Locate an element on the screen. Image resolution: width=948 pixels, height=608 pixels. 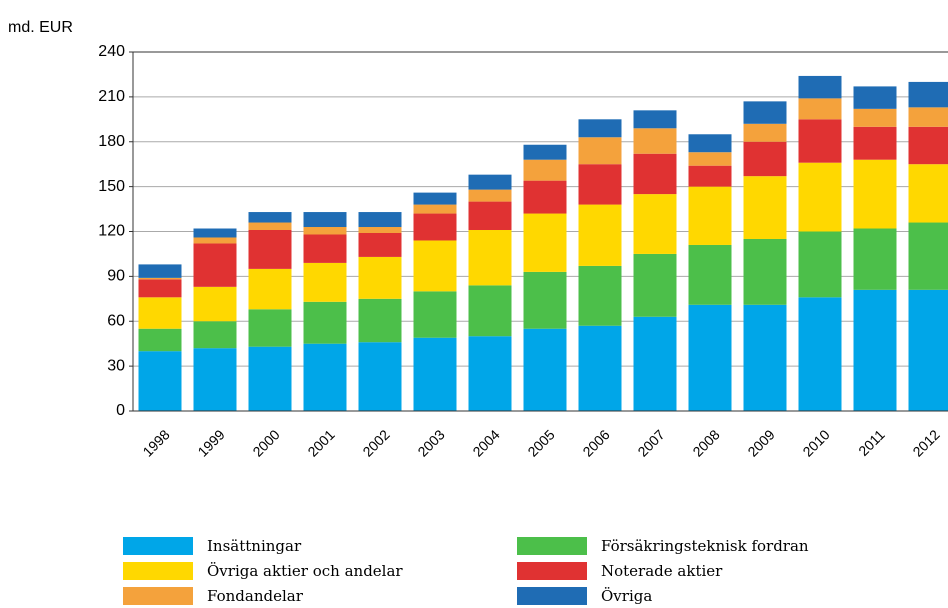
y-tick-label: 0 is located at coordinates (120, 410).